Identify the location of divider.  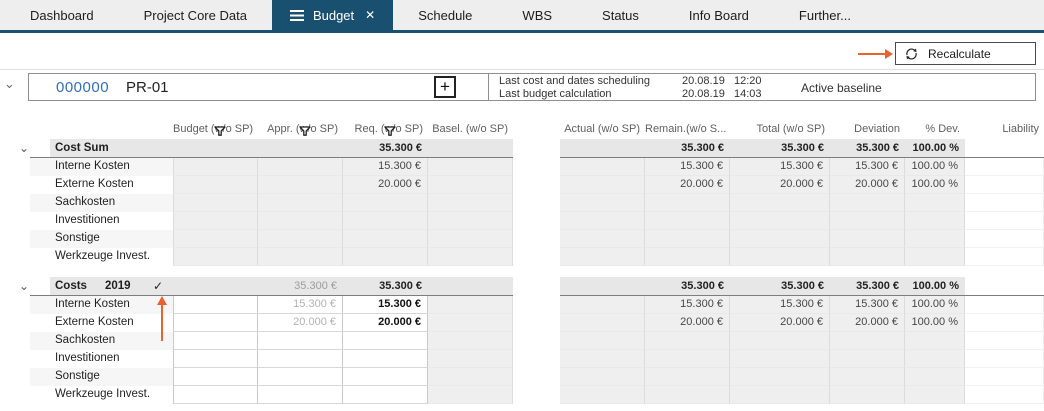
(488, 87).